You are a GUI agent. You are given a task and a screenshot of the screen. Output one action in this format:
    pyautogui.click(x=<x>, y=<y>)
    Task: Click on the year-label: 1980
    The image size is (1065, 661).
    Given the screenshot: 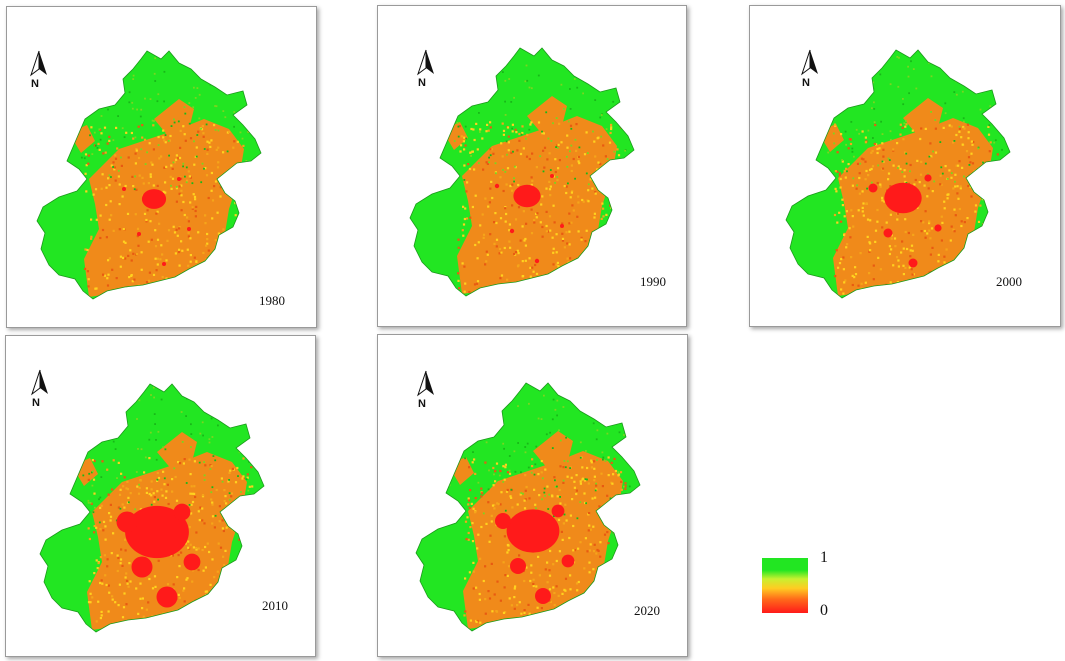 What is the action you would take?
    pyautogui.click(x=272, y=300)
    